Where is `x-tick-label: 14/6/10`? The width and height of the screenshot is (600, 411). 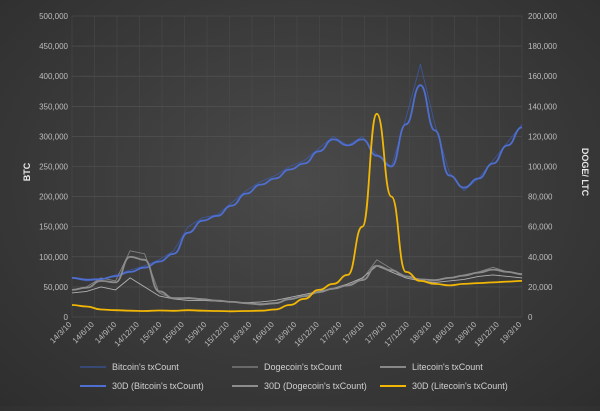 x-tick-label: 14/6/10 is located at coordinates (84, 333).